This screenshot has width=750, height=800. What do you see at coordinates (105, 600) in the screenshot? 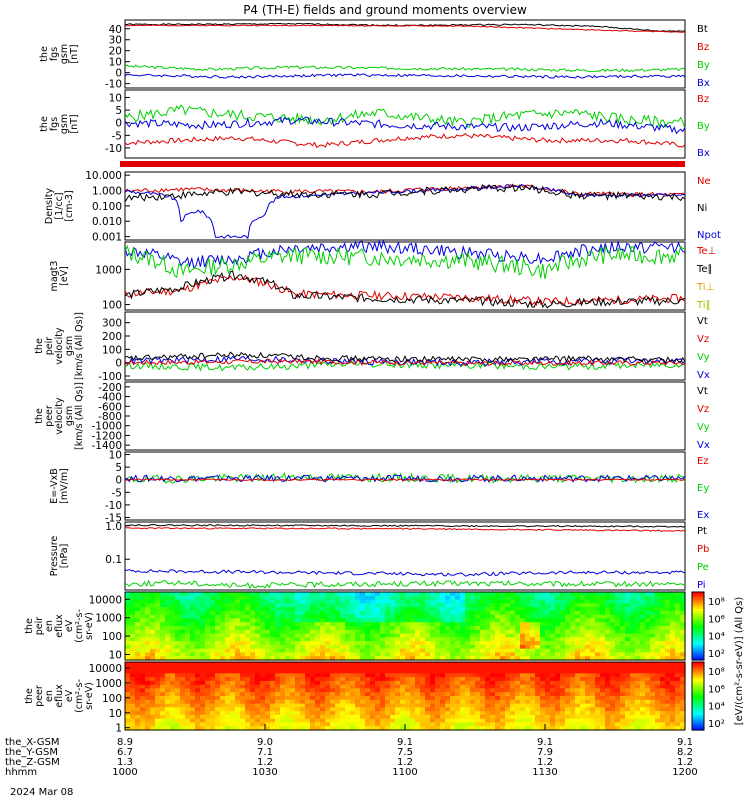
I see `y-tick-label: 10000` at bounding box center [105, 600].